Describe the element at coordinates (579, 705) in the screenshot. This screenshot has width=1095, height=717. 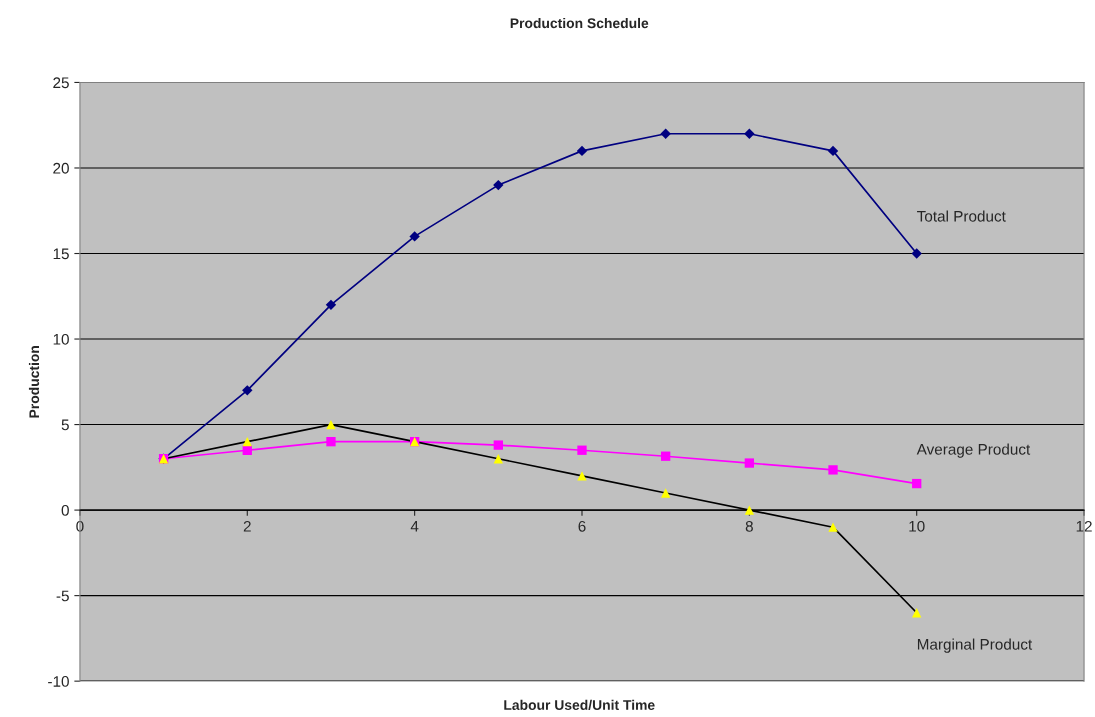
I see `x-axis-title: Labour Used/Unit Time` at that location.